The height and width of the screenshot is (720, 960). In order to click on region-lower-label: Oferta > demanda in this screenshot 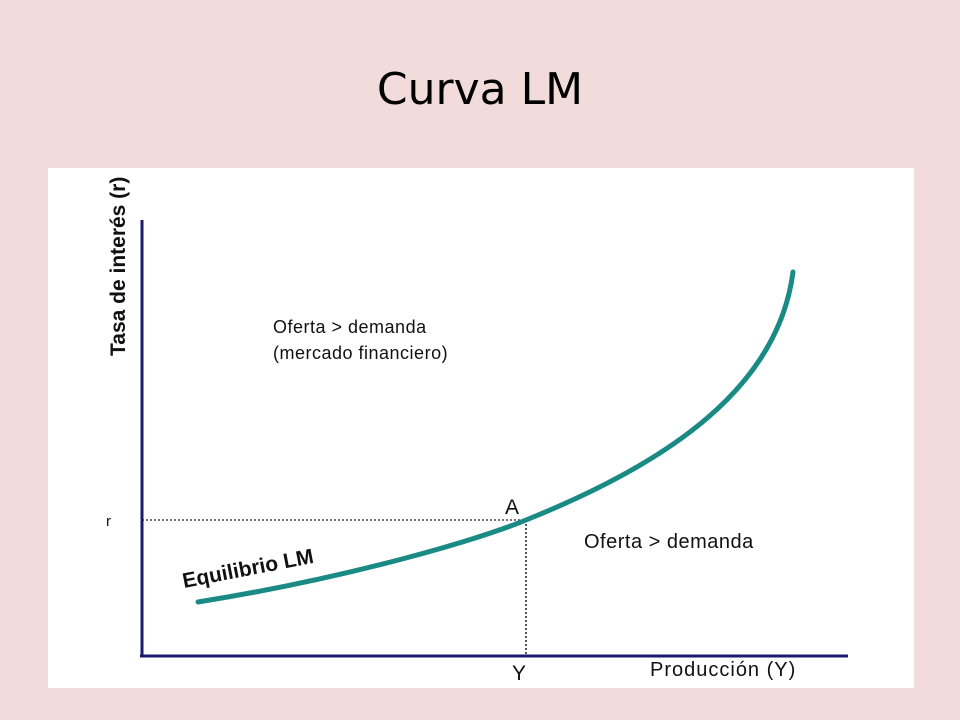, I will do `click(669, 542)`.